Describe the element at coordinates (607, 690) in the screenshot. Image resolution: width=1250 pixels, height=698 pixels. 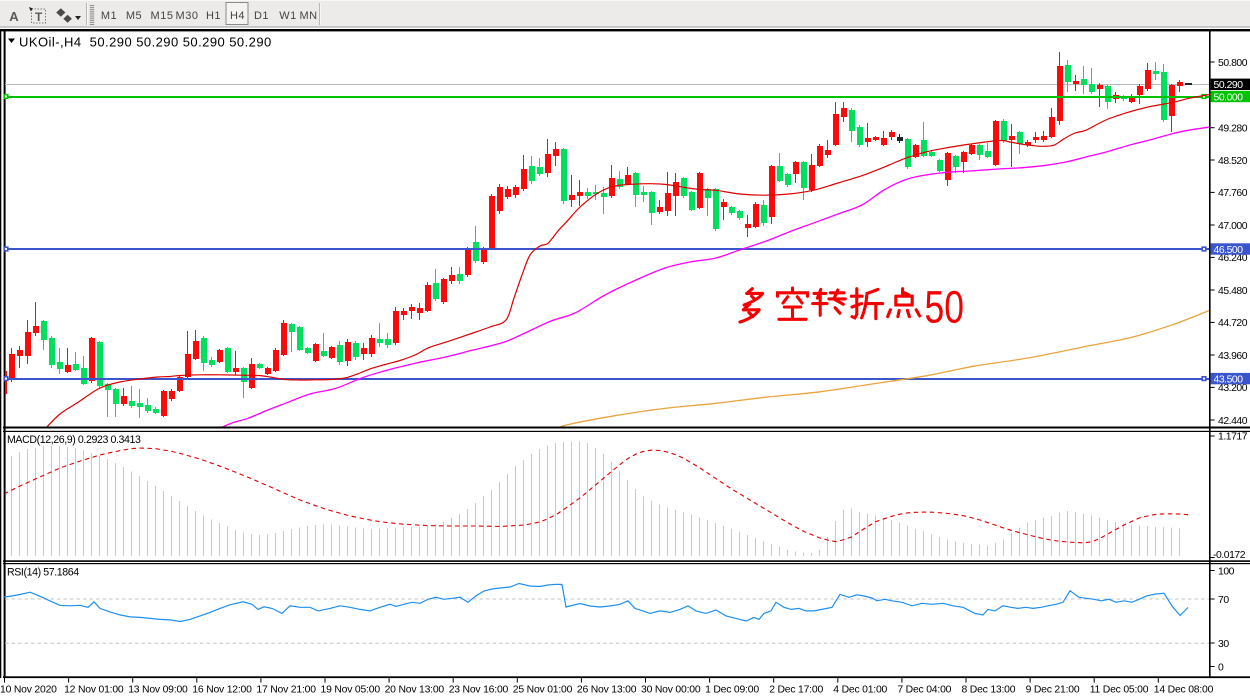
I see `svg-text: 26 Nov 13:00` at that location.